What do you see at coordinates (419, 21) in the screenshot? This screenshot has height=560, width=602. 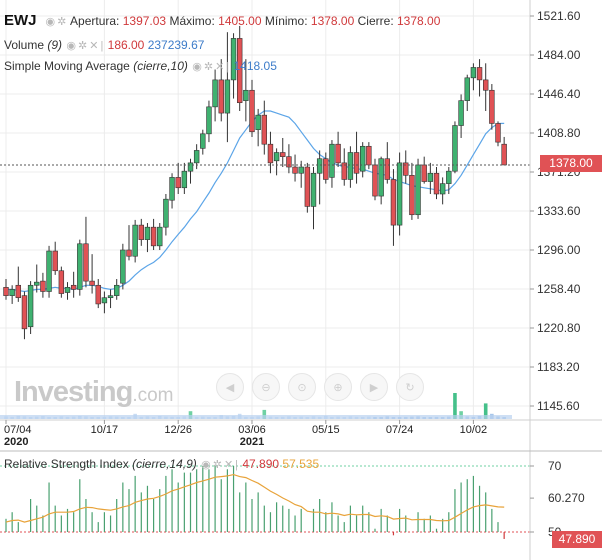 I see `close-value: 1378.00` at bounding box center [419, 21].